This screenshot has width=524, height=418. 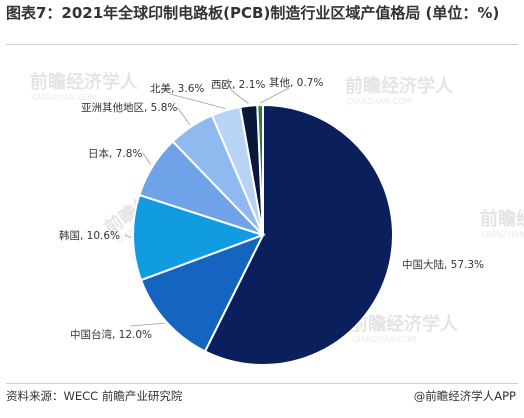 I want to click on chart-title: 图表7：2021年全球印制电路板(PCB)制造行业区域产值格局 (单位：%), so click(x=253, y=13).